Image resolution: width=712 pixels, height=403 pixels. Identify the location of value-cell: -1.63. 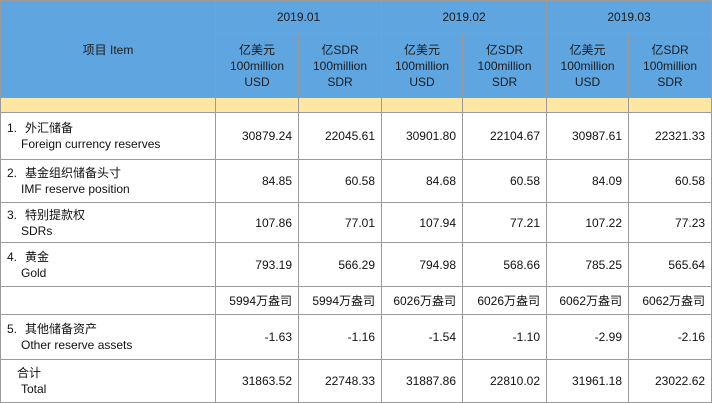
(257, 337).